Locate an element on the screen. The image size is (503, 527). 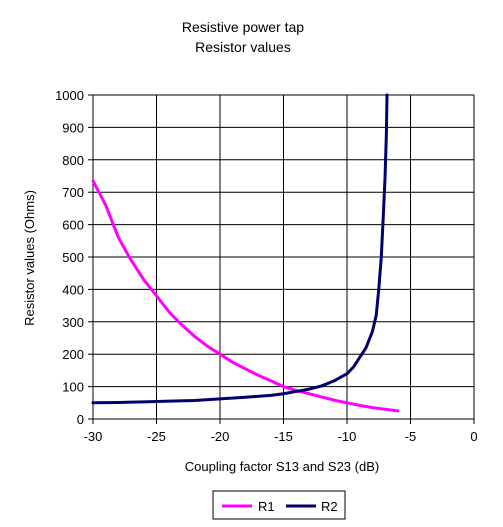
x-tick-label: -20 is located at coordinates (220, 436).